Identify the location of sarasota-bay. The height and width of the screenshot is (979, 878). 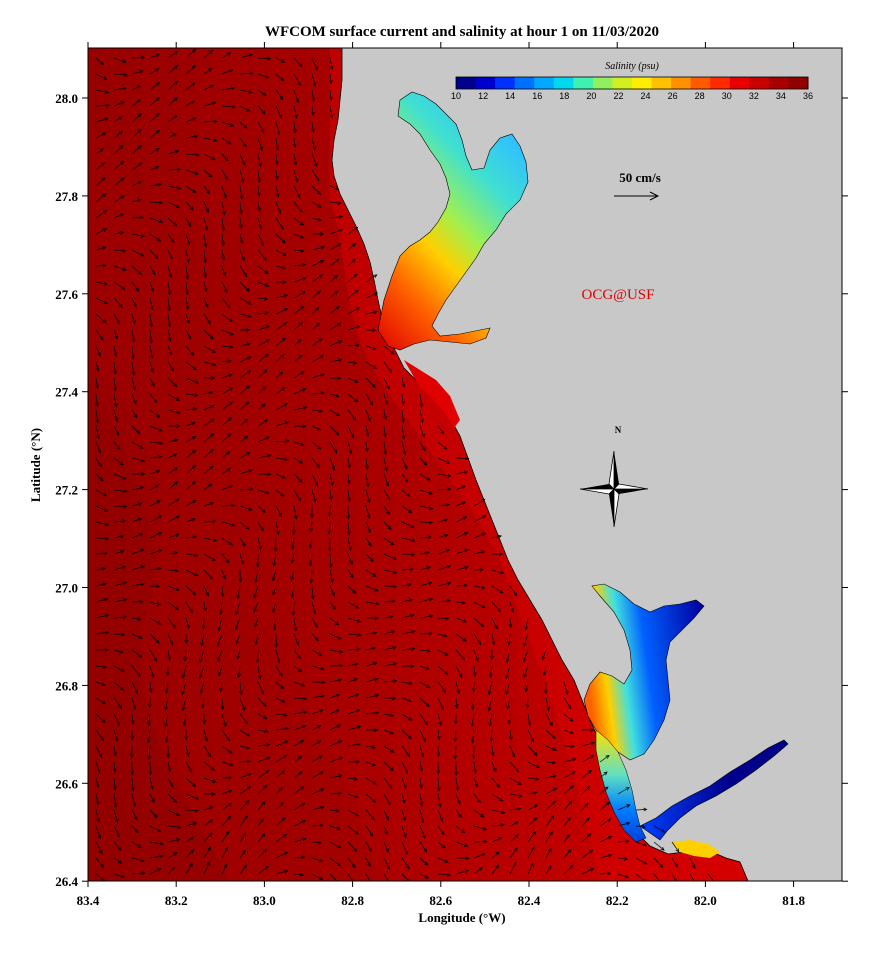
(432, 394).